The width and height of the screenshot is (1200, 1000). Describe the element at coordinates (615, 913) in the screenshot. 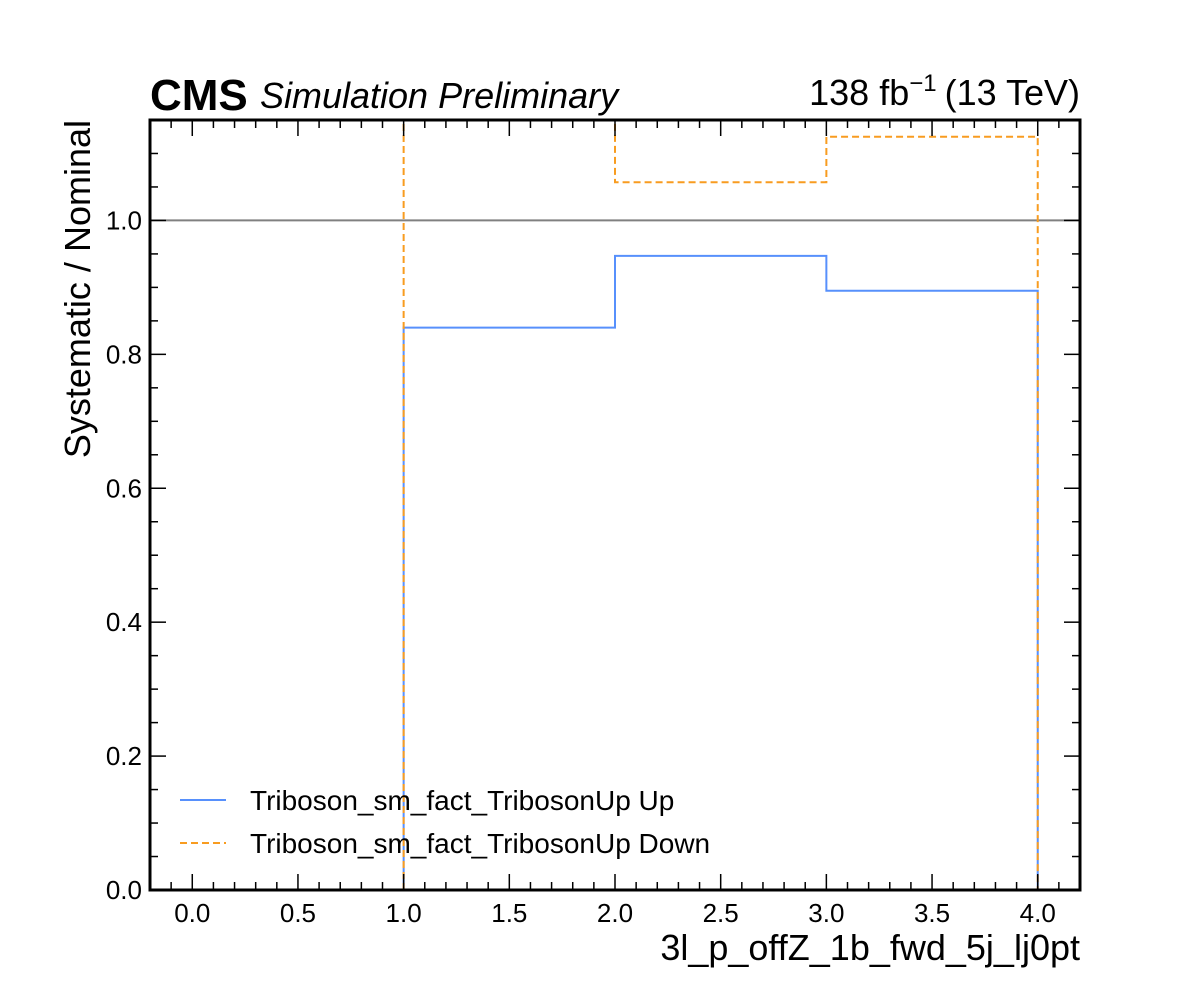

I see `x-tick-label: 2.0` at that location.